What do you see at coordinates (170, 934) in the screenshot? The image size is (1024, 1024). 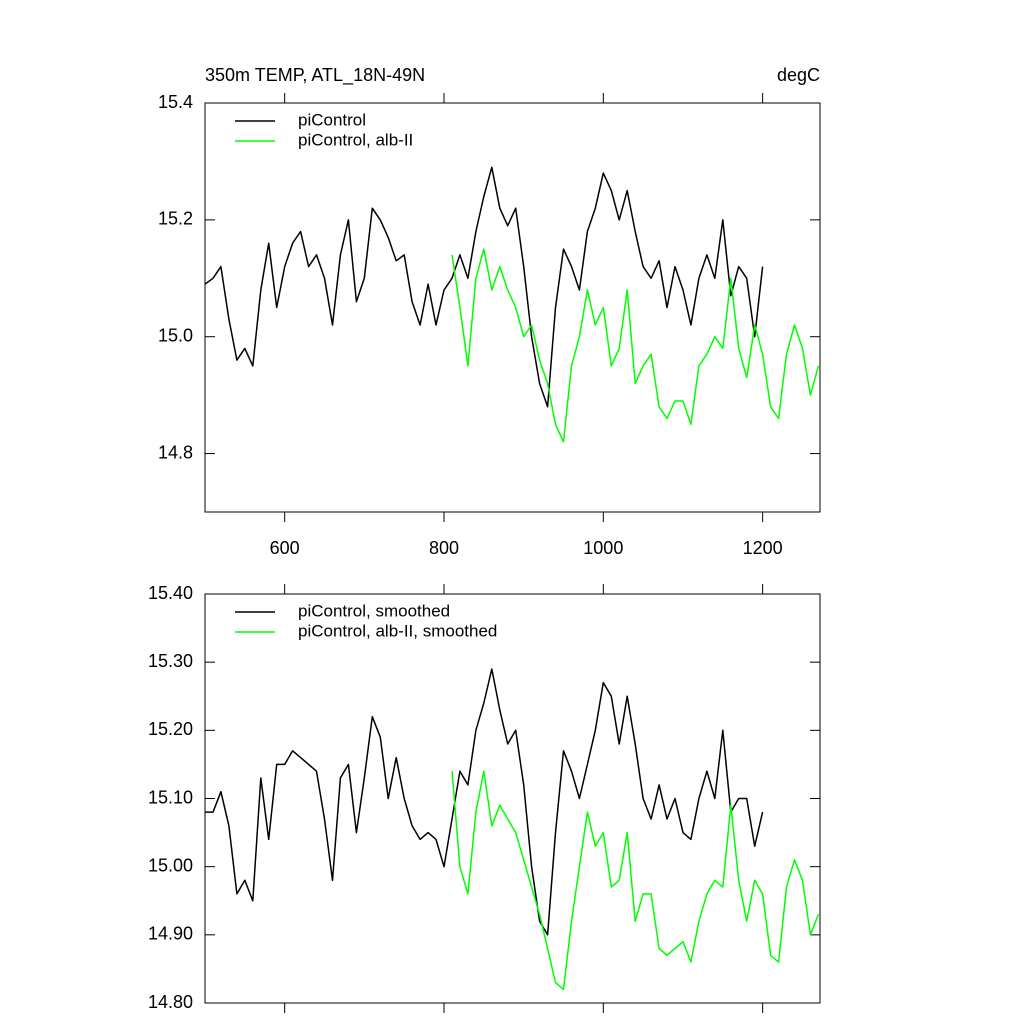 I see `y-tick-label: 14.90` at bounding box center [170, 934].